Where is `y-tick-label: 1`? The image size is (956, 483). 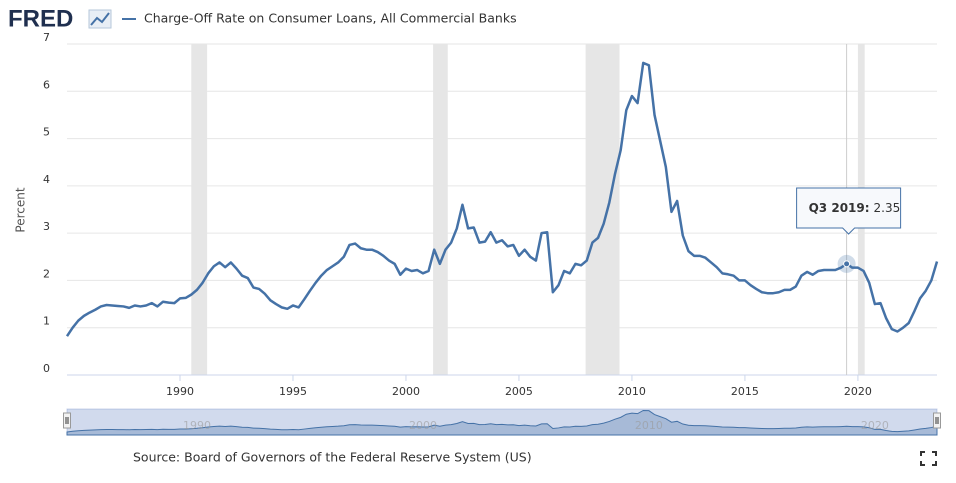
y-tick-label: 1 is located at coordinates (46, 321).